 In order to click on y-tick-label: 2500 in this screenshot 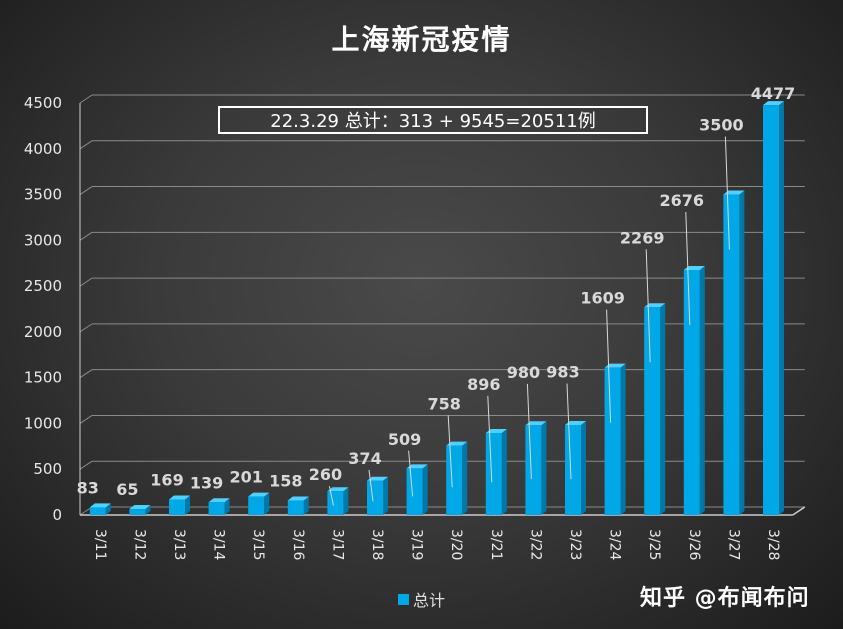, I will do `click(43, 286)`.